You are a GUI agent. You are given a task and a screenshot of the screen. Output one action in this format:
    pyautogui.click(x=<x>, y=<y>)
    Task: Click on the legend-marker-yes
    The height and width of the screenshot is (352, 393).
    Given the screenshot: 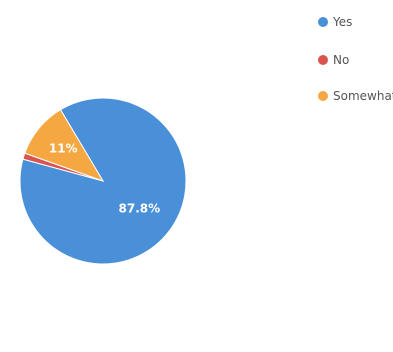 What is the action you would take?
    pyautogui.click(x=323, y=22)
    